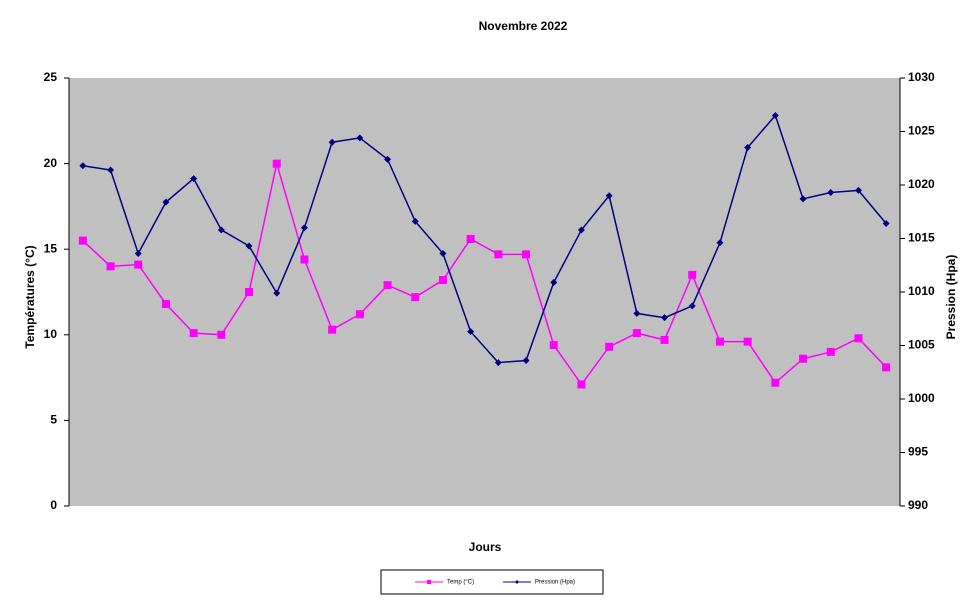 This screenshot has width=970, height=603. Describe the element at coordinates (485, 547) in the screenshot. I see `x-axis-label: Jours` at that location.